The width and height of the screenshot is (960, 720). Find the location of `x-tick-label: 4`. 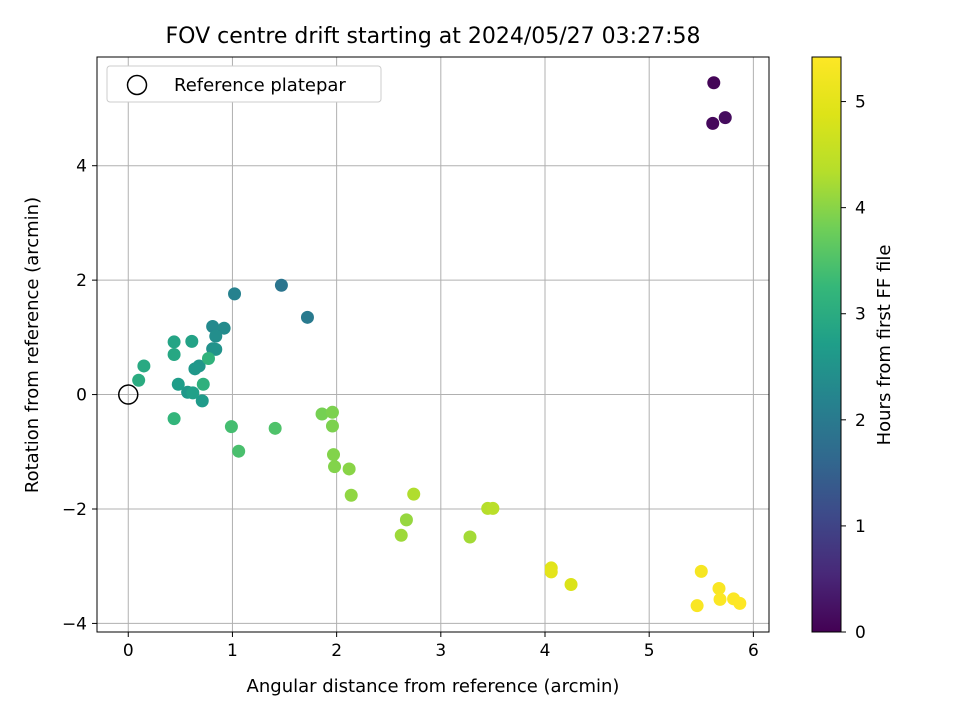

x-tick-label: 4 is located at coordinates (545, 651).